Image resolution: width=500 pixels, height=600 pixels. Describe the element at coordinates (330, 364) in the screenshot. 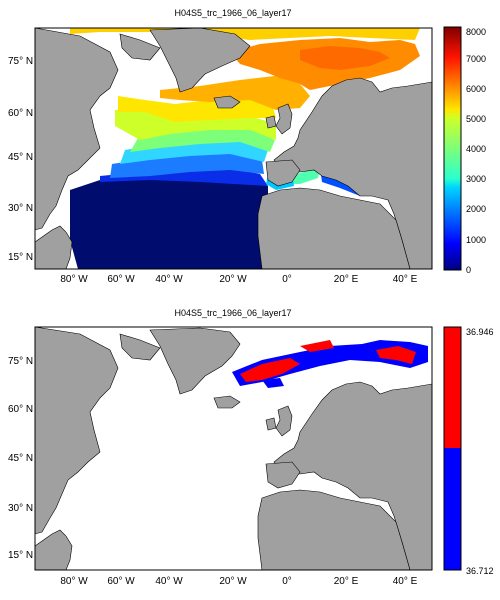

I see `tracer-field` at that location.